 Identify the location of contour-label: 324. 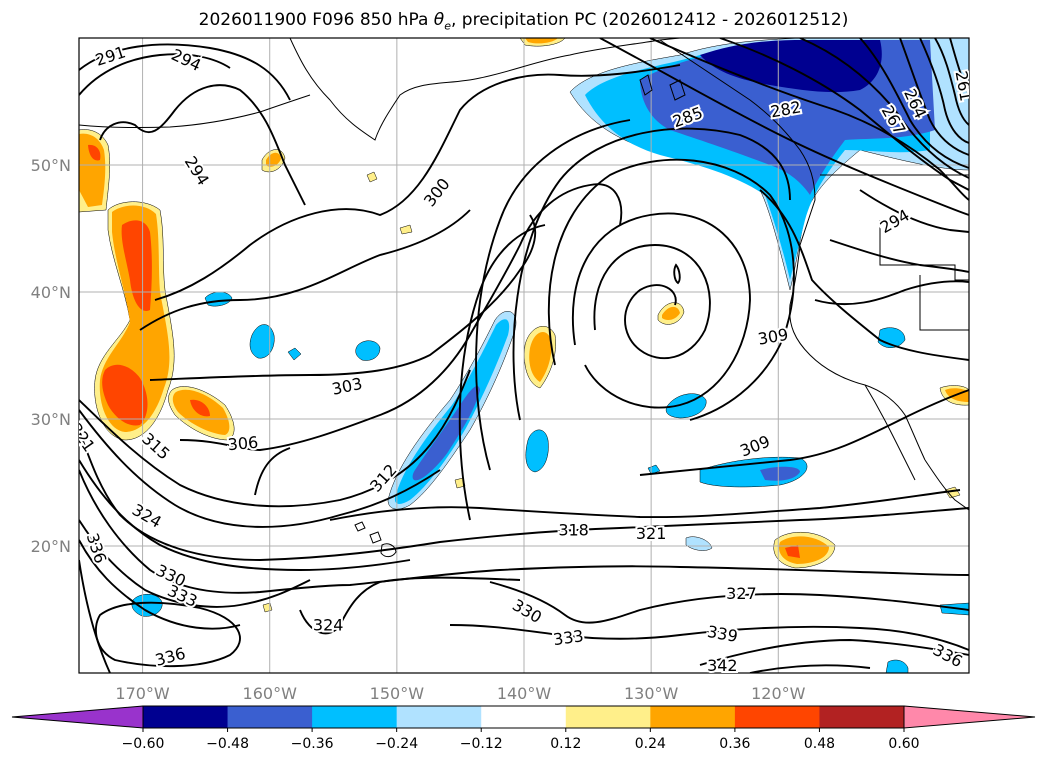
(328, 625).